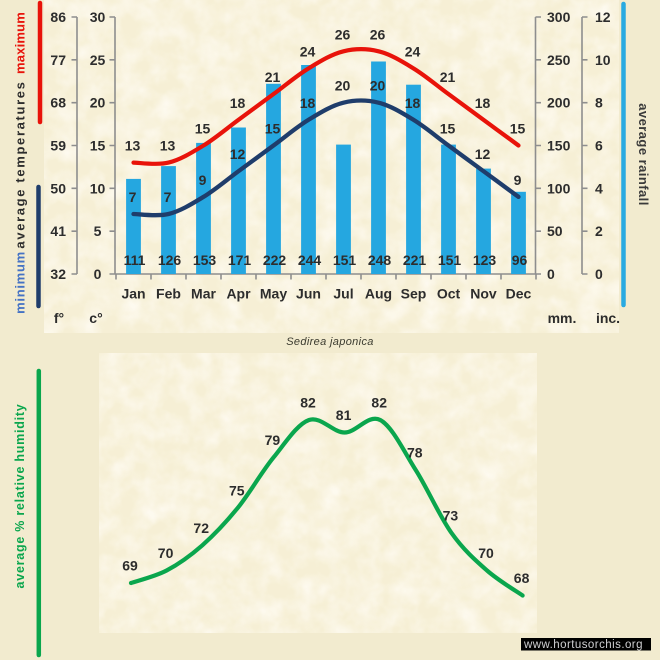 The height and width of the screenshot is (660, 660). Describe the element at coordinates (380, 260) in the screenshot. I see `svg-text: 248` at that location.